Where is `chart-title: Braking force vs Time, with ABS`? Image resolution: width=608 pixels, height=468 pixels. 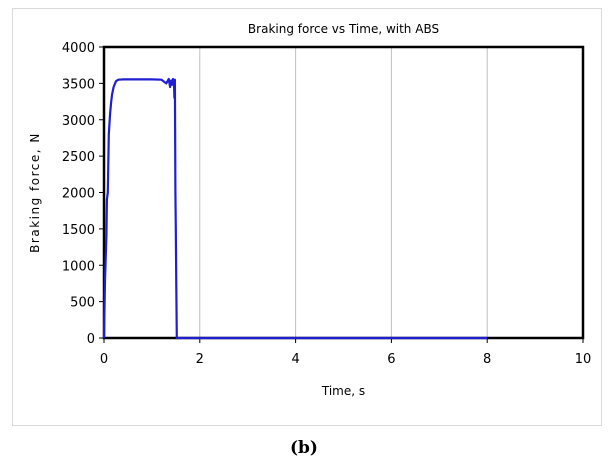
chart-title: Braking force vs Time, with ABS is located at coordinates (343, 29).